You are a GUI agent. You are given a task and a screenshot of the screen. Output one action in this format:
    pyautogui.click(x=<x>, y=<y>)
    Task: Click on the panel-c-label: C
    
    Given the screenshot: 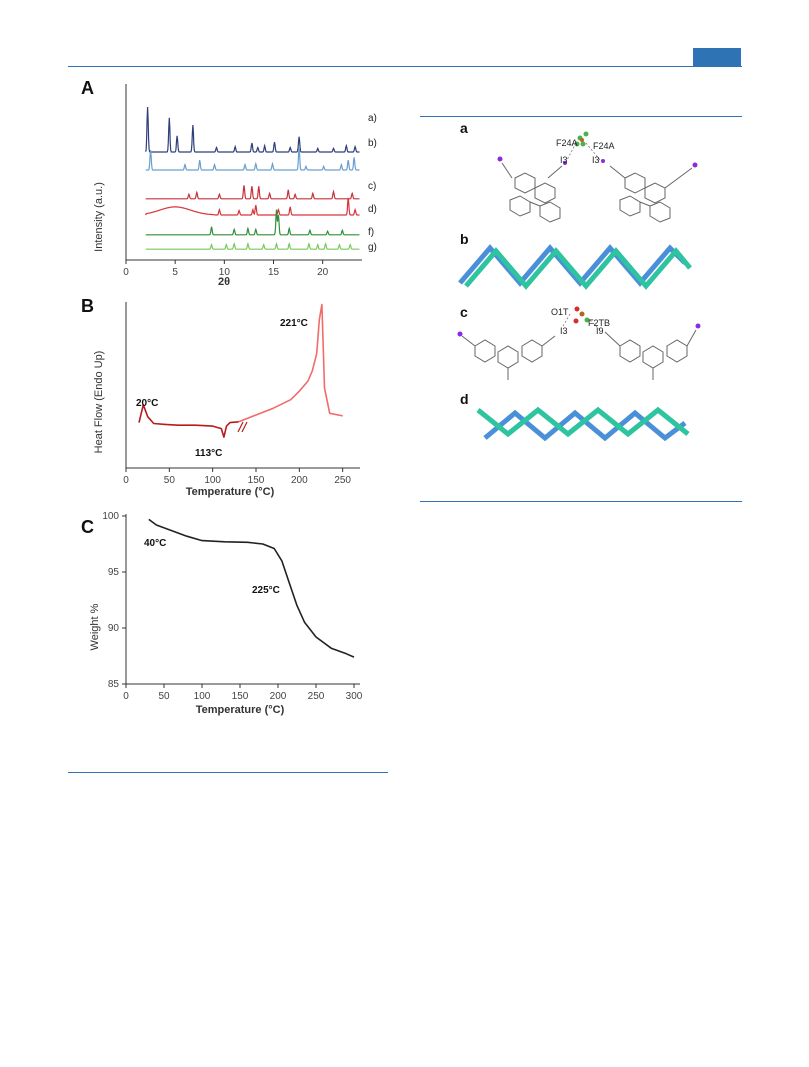 What is the action you would take?
    pyautogui.click(x=87, y=527)
    